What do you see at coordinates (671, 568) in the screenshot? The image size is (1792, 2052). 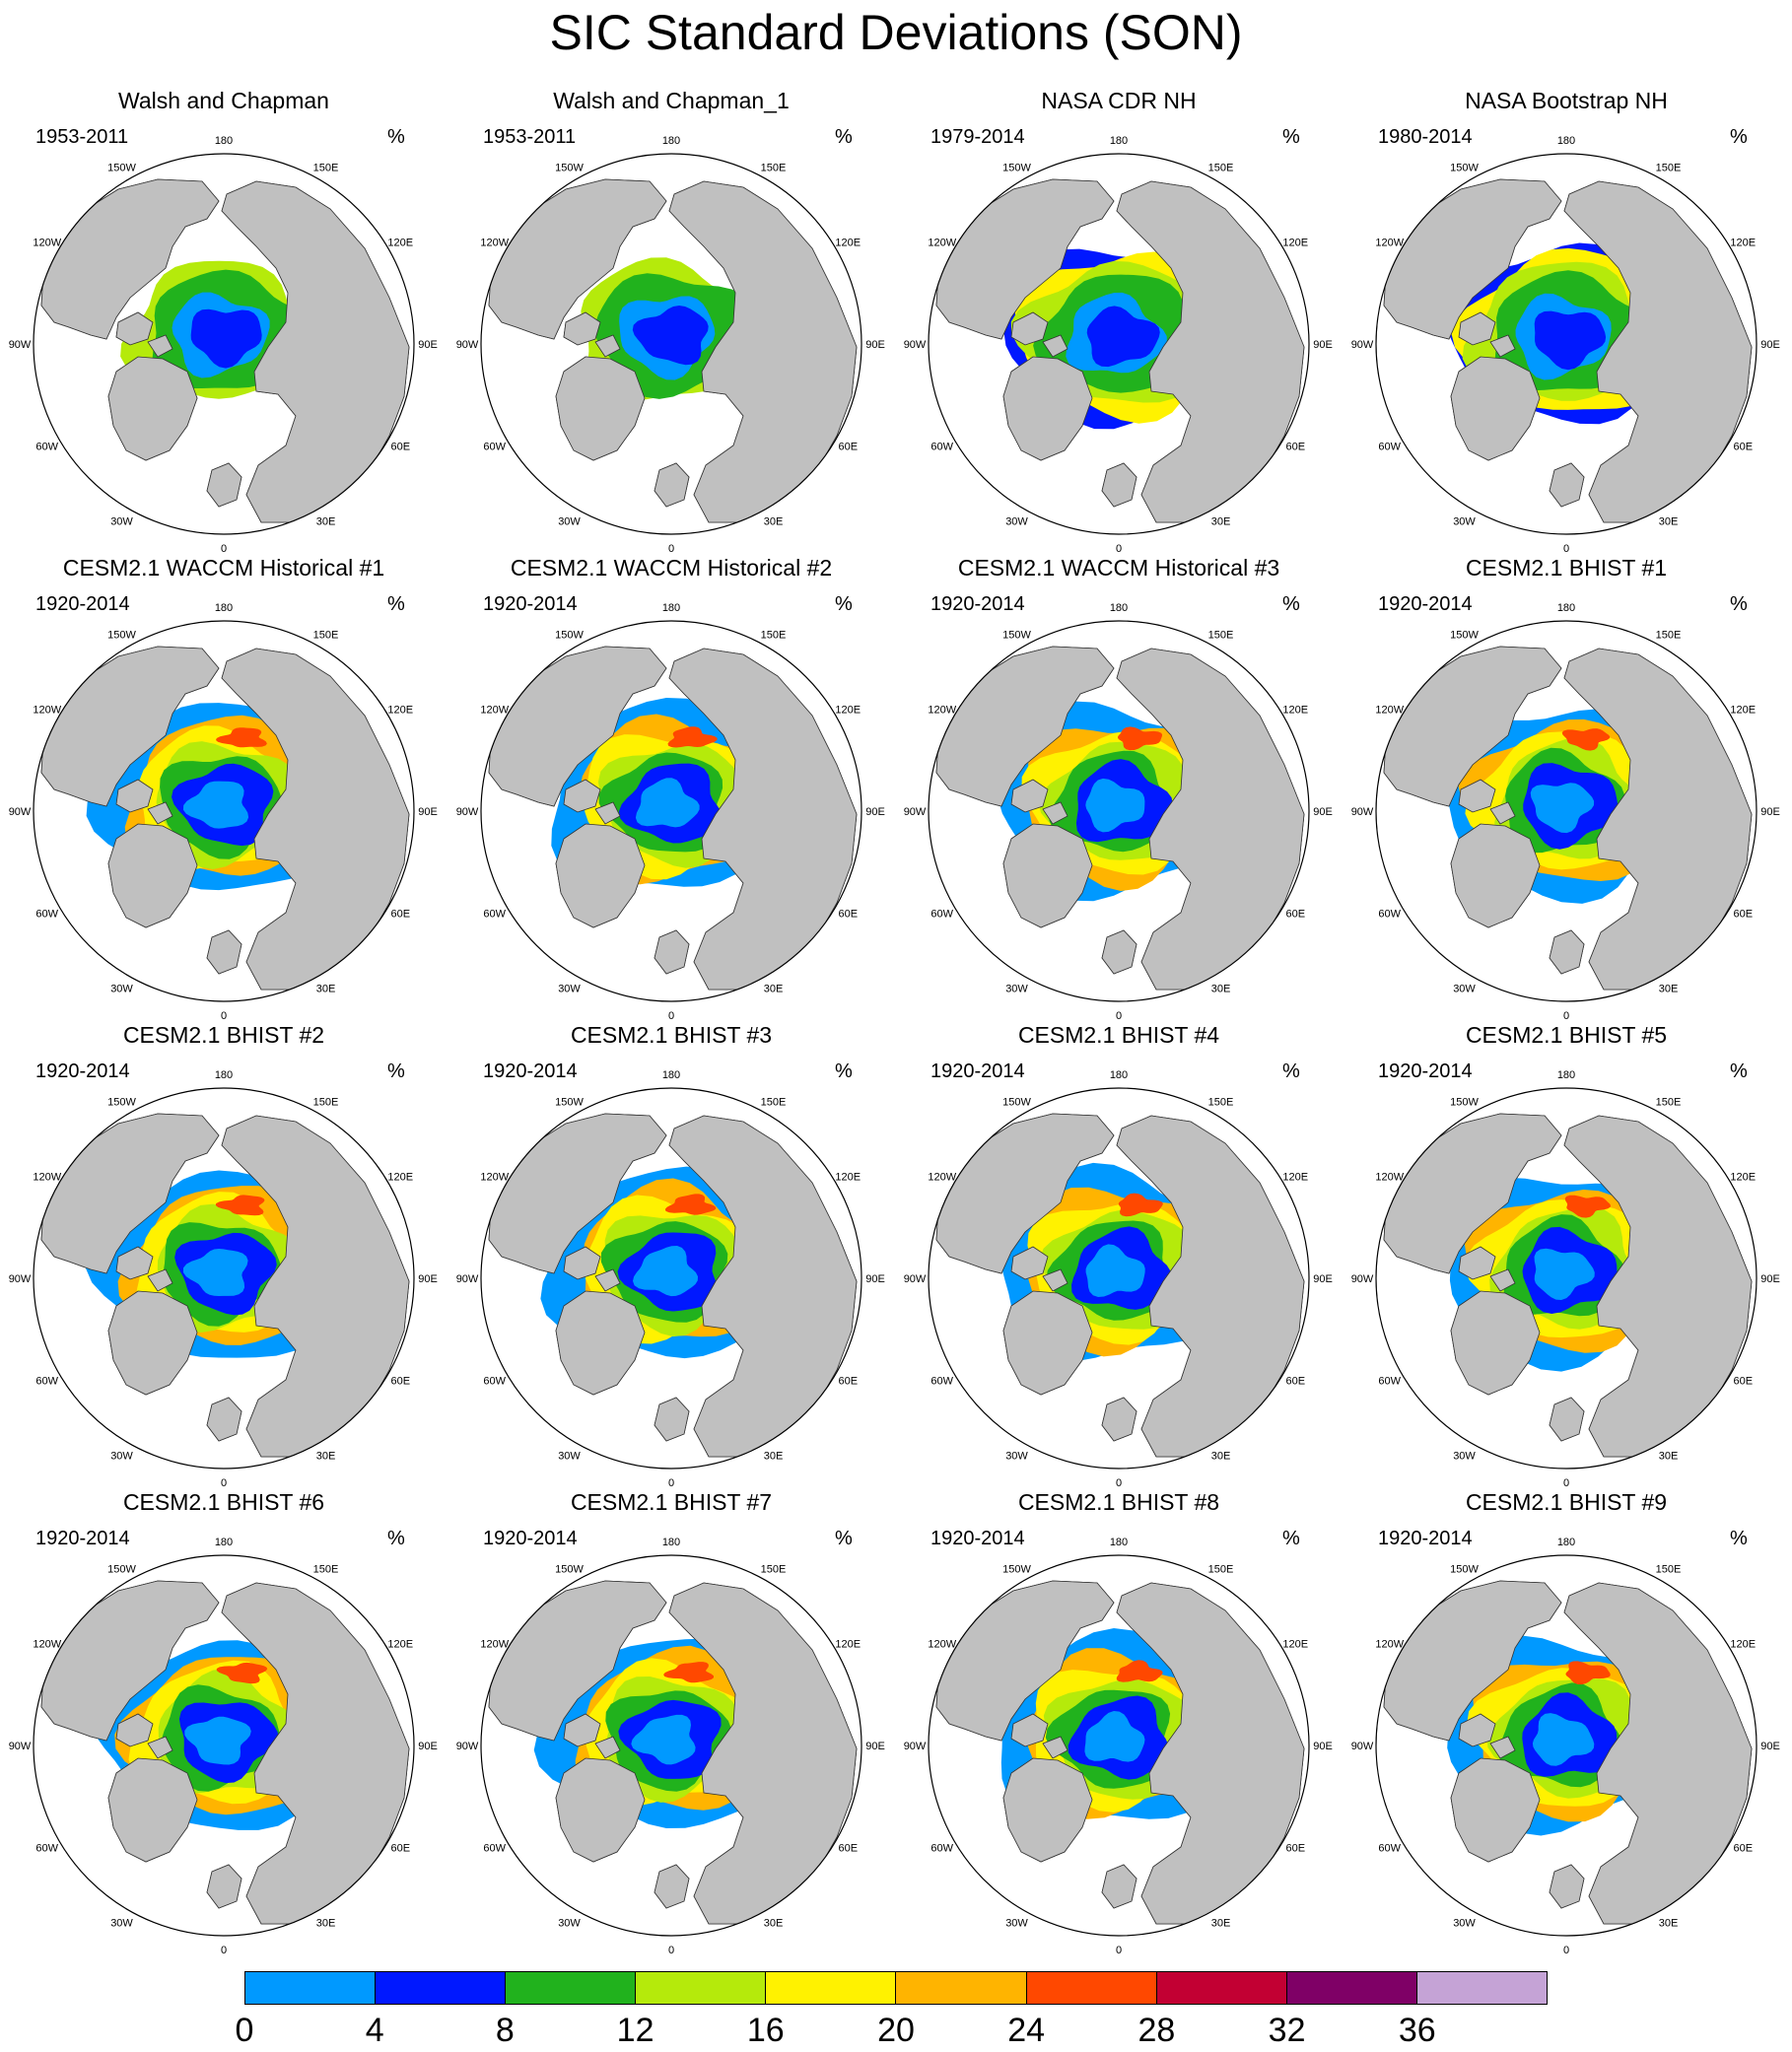 I see `panel-title: CESM2.1 WACCM Historical #2` at bounding box center [671, 568].